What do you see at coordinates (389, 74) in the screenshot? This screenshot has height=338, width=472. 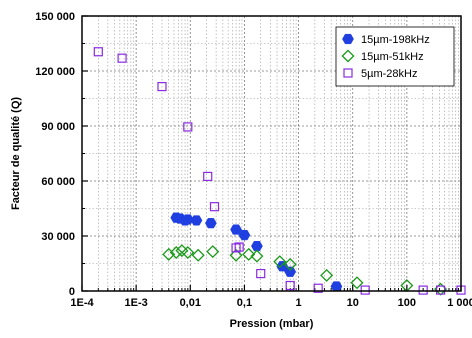 I see `legend-label: 5µm-28kHz` at bounding box center [389, 74].